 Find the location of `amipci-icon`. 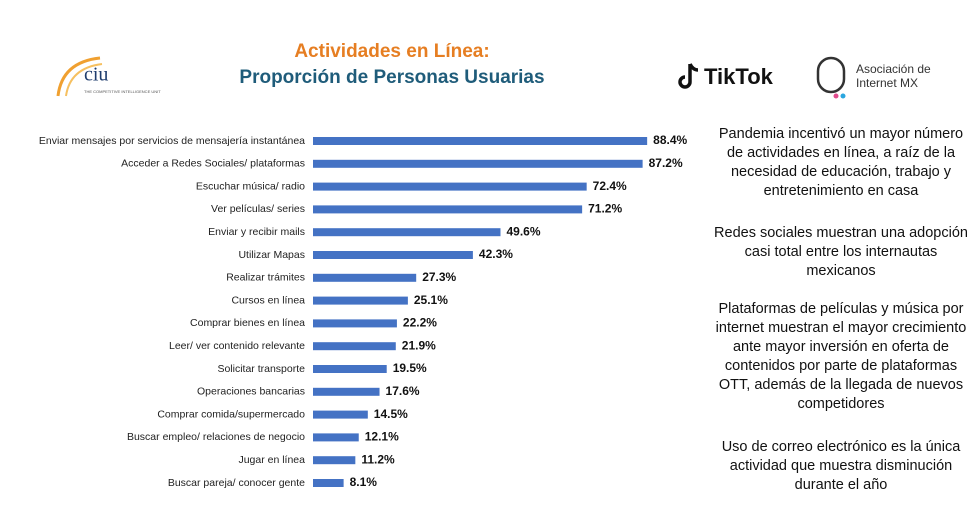

amipci-icon is located at coordinates (831, 75).